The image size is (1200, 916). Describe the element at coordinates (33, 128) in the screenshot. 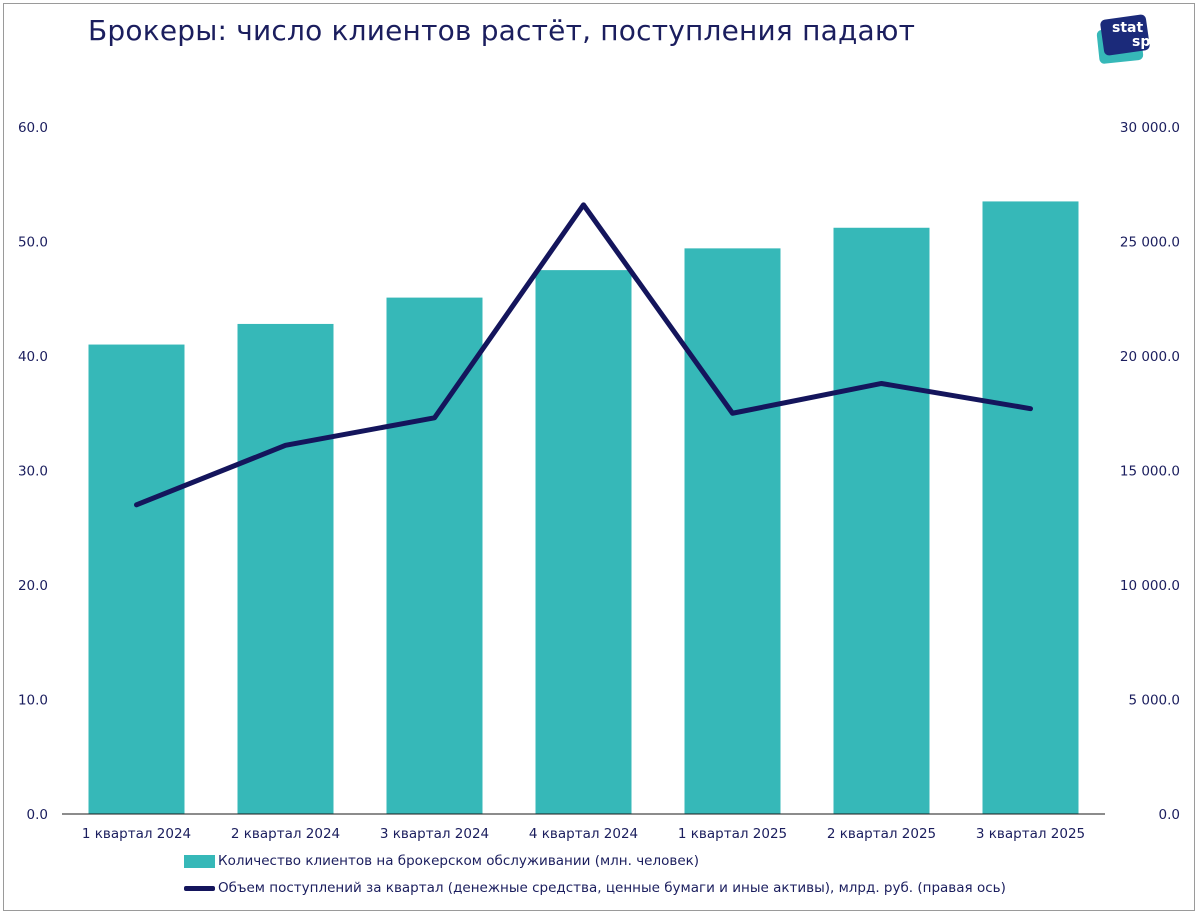

I see `left-tick-label: 60.0` at that location.